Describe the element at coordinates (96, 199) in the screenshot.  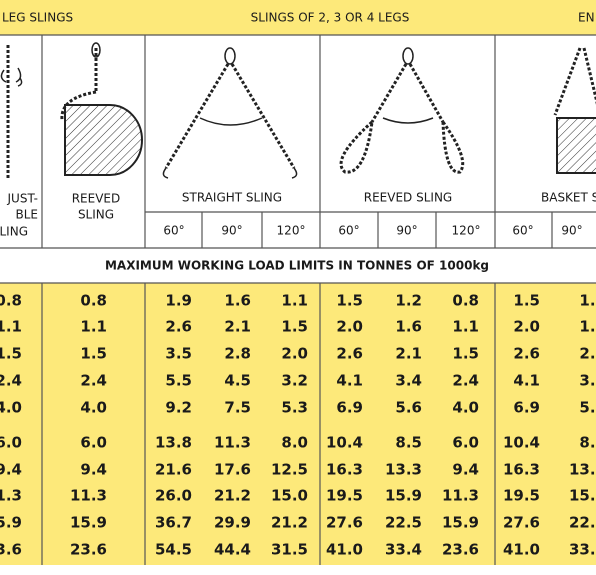
I see `column-label: REEVED` at that location.